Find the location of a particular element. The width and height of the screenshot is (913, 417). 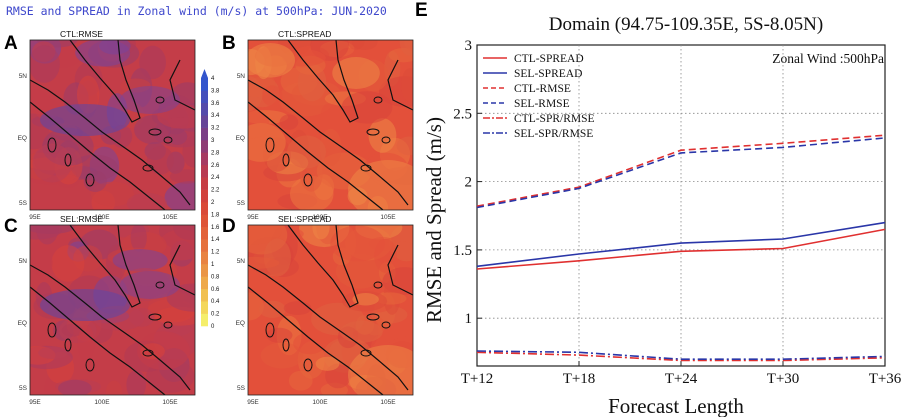

series-line-ctl-spr-rmse is located at coordinates (681, 356).